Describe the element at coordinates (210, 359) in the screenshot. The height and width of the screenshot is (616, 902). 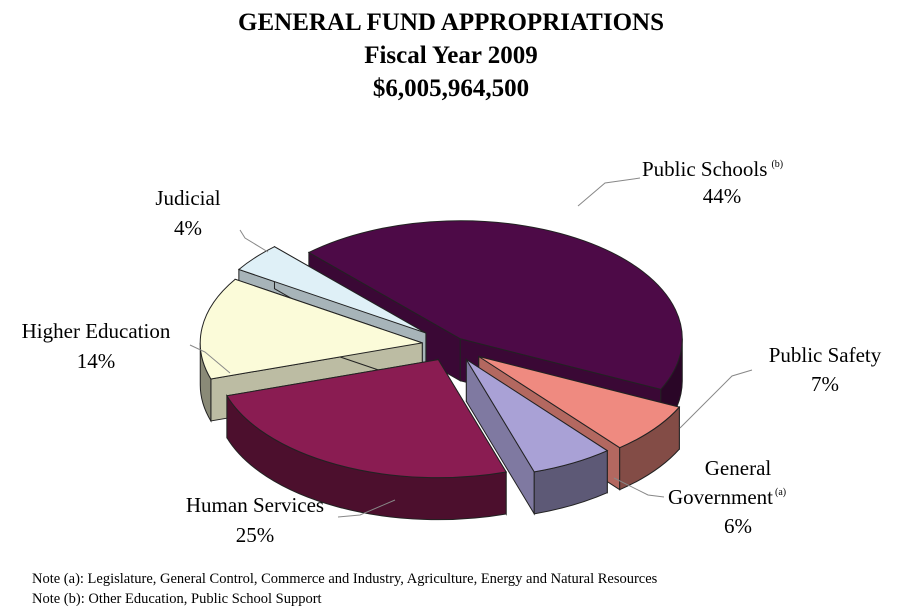
I see `leader-higher-education` at that location.